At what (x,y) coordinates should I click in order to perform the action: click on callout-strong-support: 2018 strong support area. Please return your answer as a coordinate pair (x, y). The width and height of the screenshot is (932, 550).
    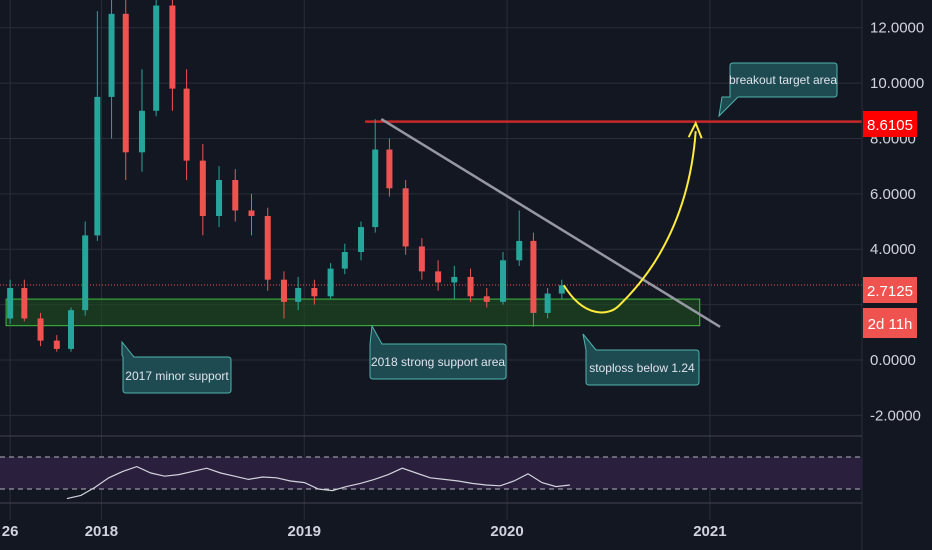
    Looking at the image, I should click on (438, 352).